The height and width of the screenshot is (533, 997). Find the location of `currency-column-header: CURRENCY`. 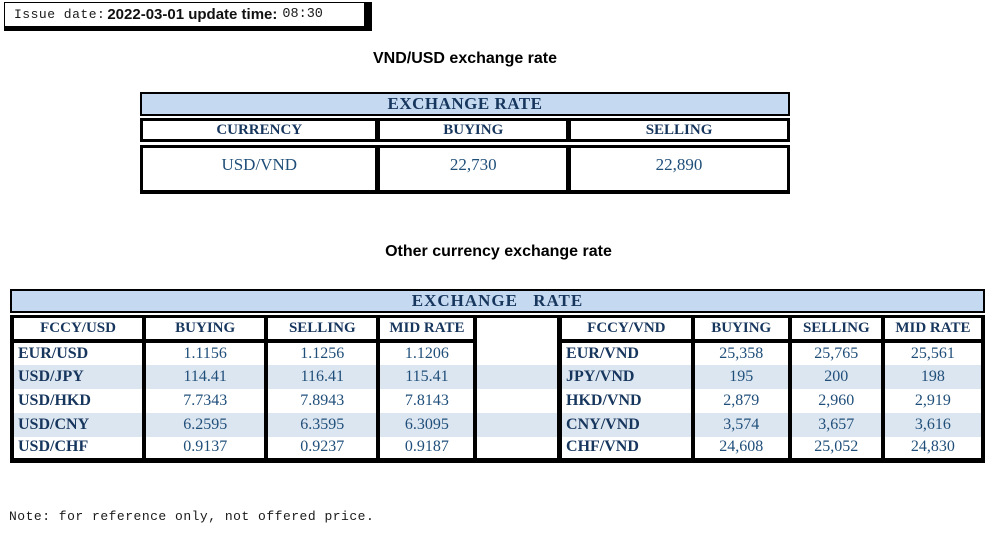

currency-column-header: CURRENCY is located at coordinates (259, 129).